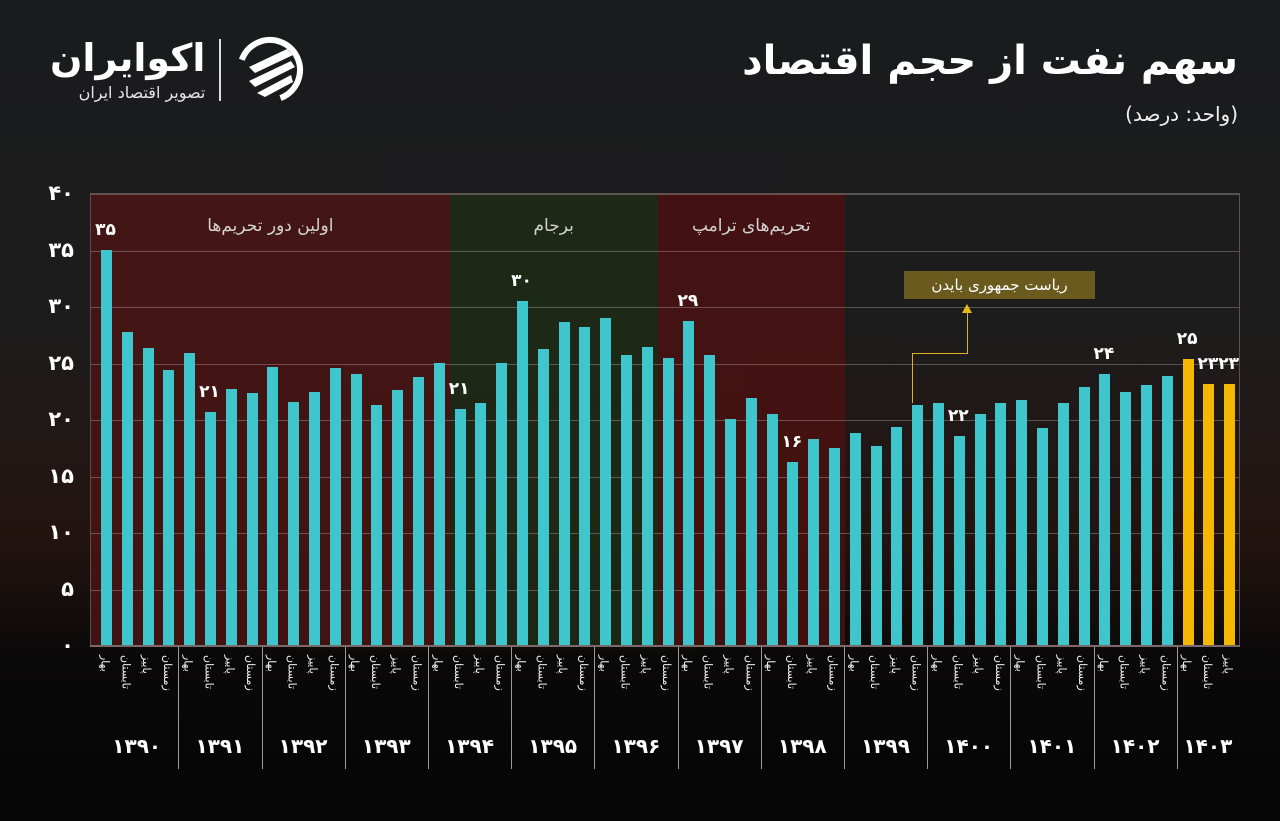 This screenshot has height=821, width=1280. Describe the element at coordinates (459, 388) in the screenshot. I see `bar-value-label: ۲۱` at that location.